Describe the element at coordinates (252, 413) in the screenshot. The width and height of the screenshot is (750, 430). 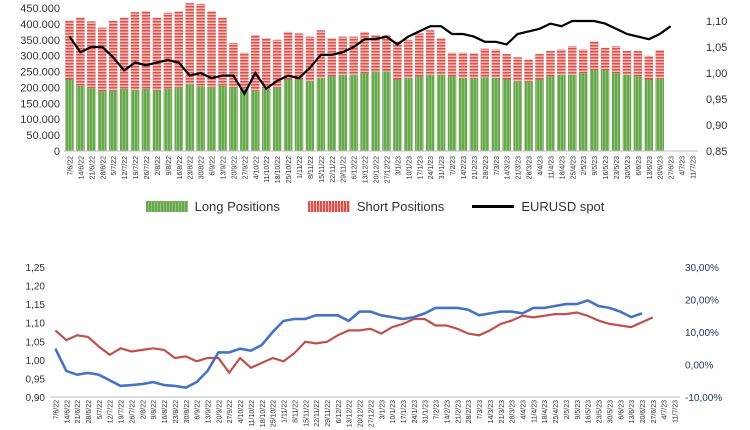
I see `x-tick-label: 11/10/22` at that location.